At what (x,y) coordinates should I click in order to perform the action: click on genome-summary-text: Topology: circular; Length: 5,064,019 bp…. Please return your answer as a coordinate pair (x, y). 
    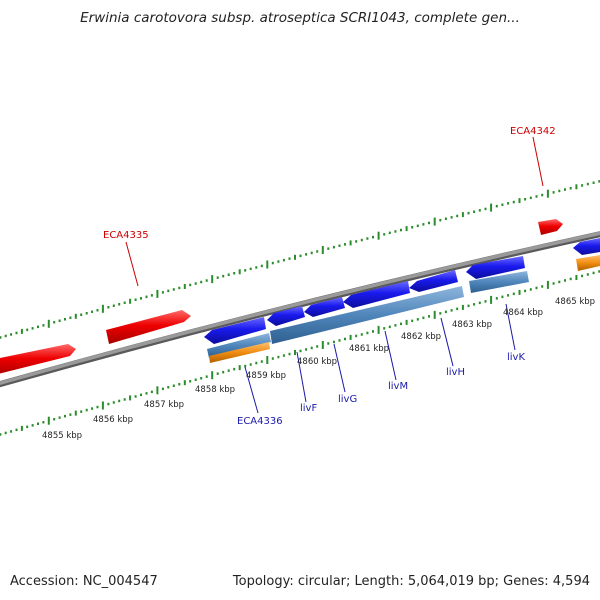
    Looking at the image, I should click on (411, 581).